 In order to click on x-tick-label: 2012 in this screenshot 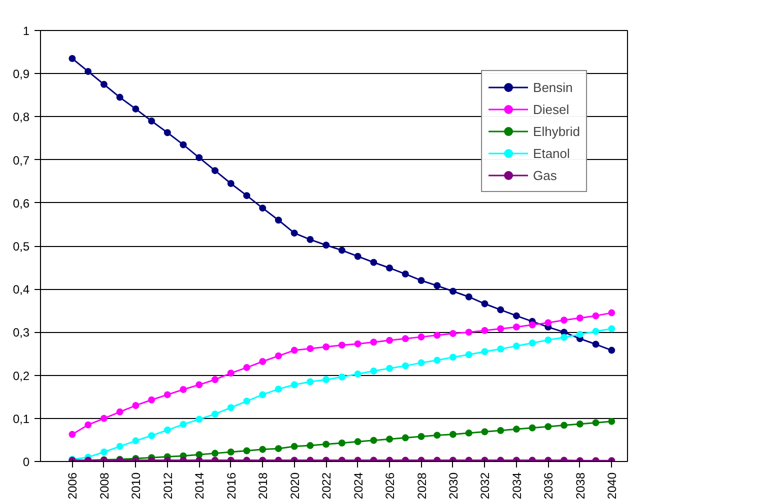, I will do `click(167, 486)`.